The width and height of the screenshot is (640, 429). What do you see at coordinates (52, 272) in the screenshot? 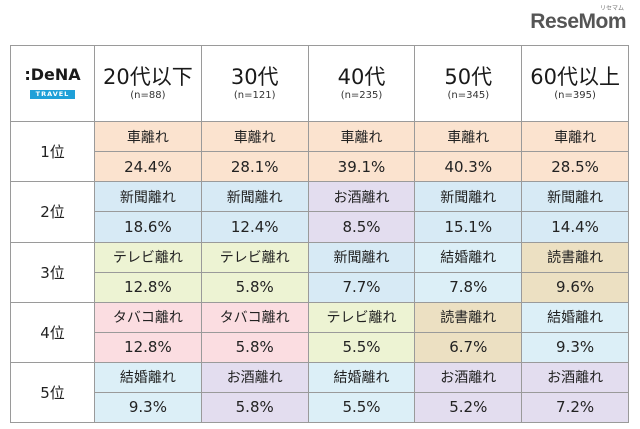
I see `rank-label: 3位` at bounding box center [52, 272].